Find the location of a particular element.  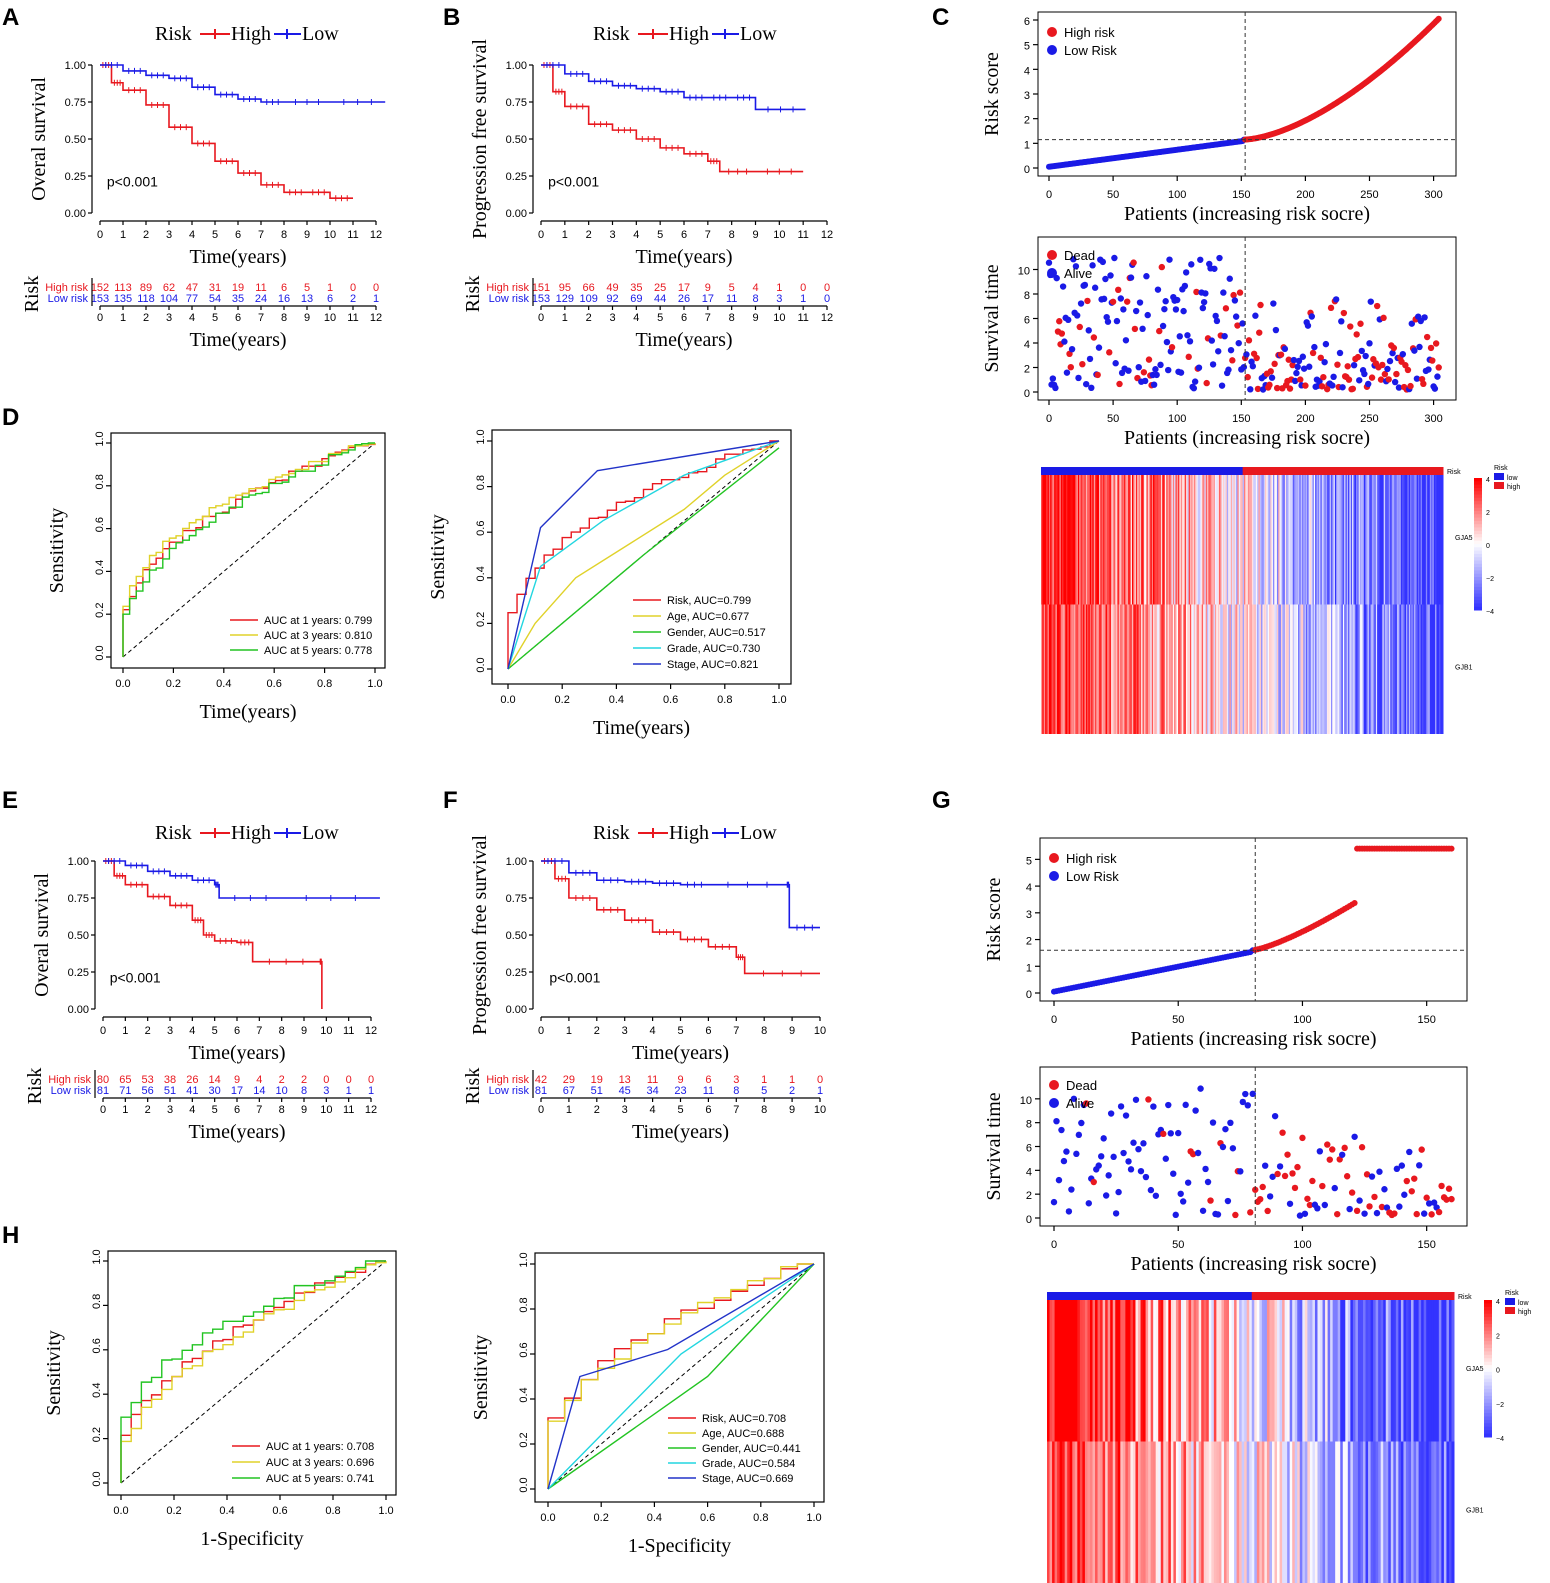

heatmap-legend-high: high is located at coordinates (1513, 487).